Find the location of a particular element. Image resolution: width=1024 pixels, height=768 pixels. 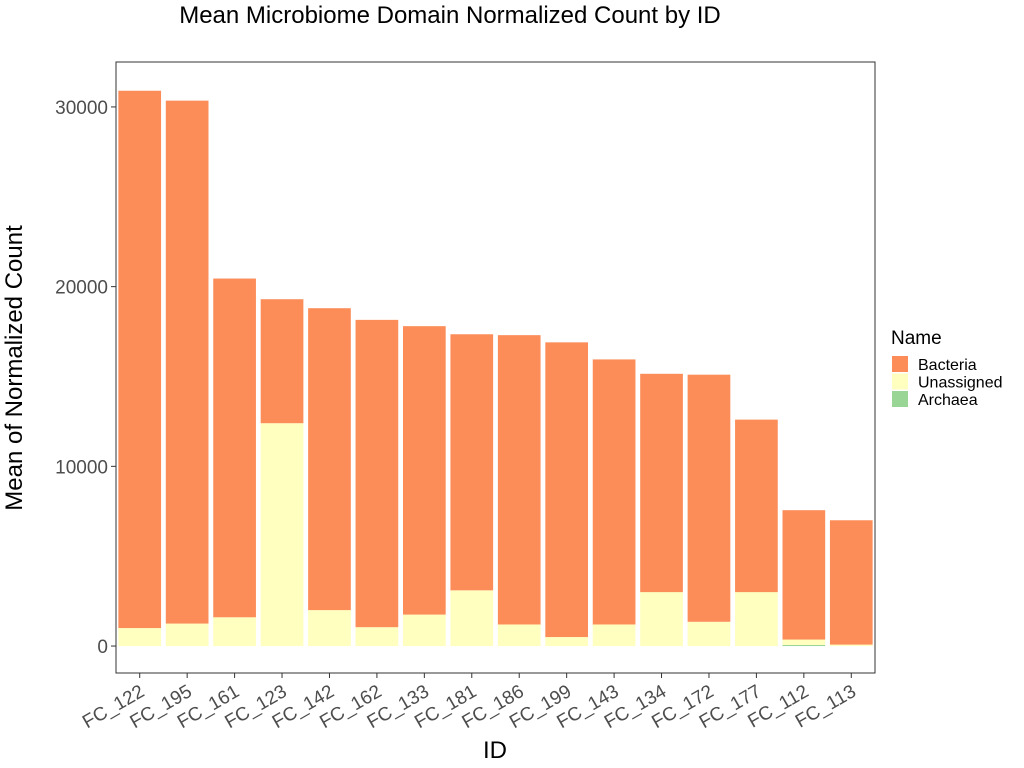

bar-fc-122-unassigned is located at coordinates (140, 637).